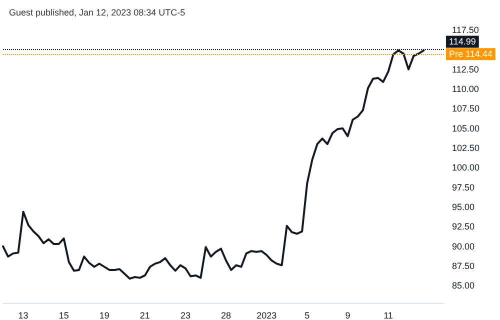 The height and width of the screenshot is (320, 500). I want to click on y-tick-label: 92.50, so click(463, 227).